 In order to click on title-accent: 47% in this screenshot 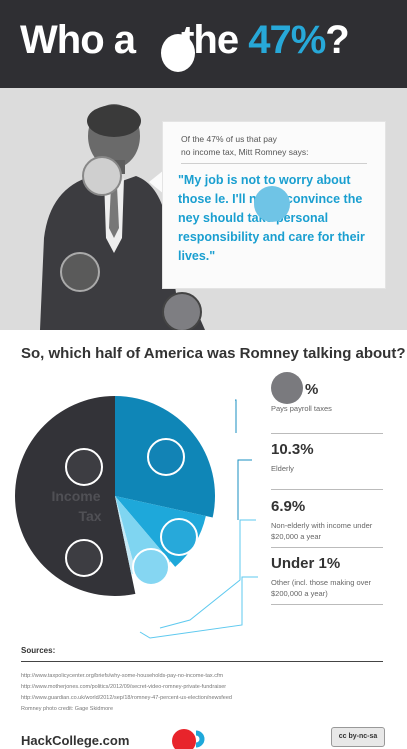, I will do `click(287, 40)`.